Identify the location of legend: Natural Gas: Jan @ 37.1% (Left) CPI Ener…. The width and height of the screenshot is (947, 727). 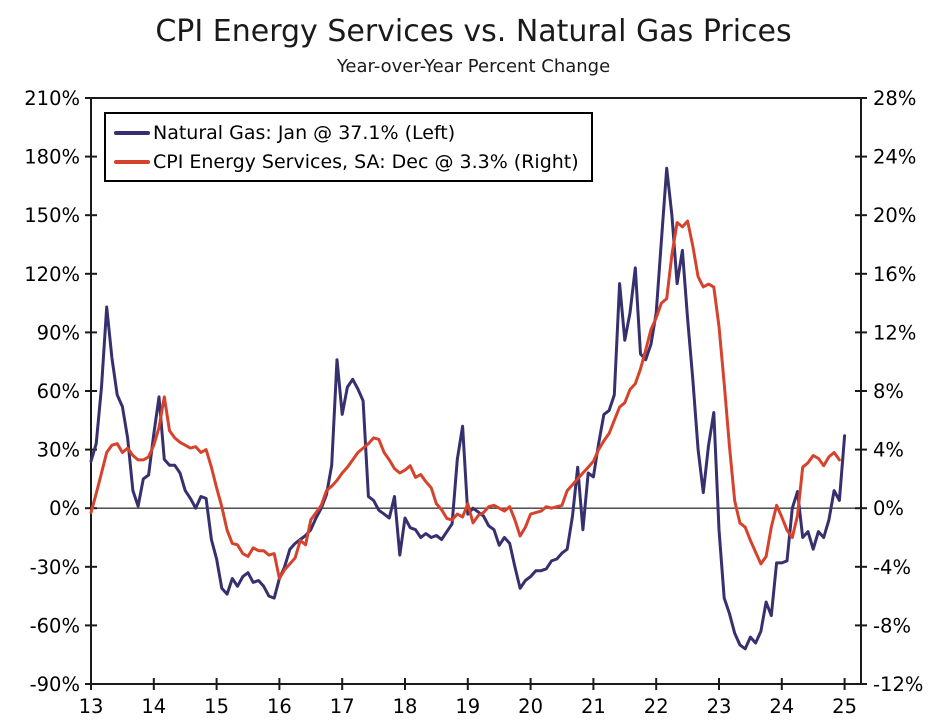
(348, 147).